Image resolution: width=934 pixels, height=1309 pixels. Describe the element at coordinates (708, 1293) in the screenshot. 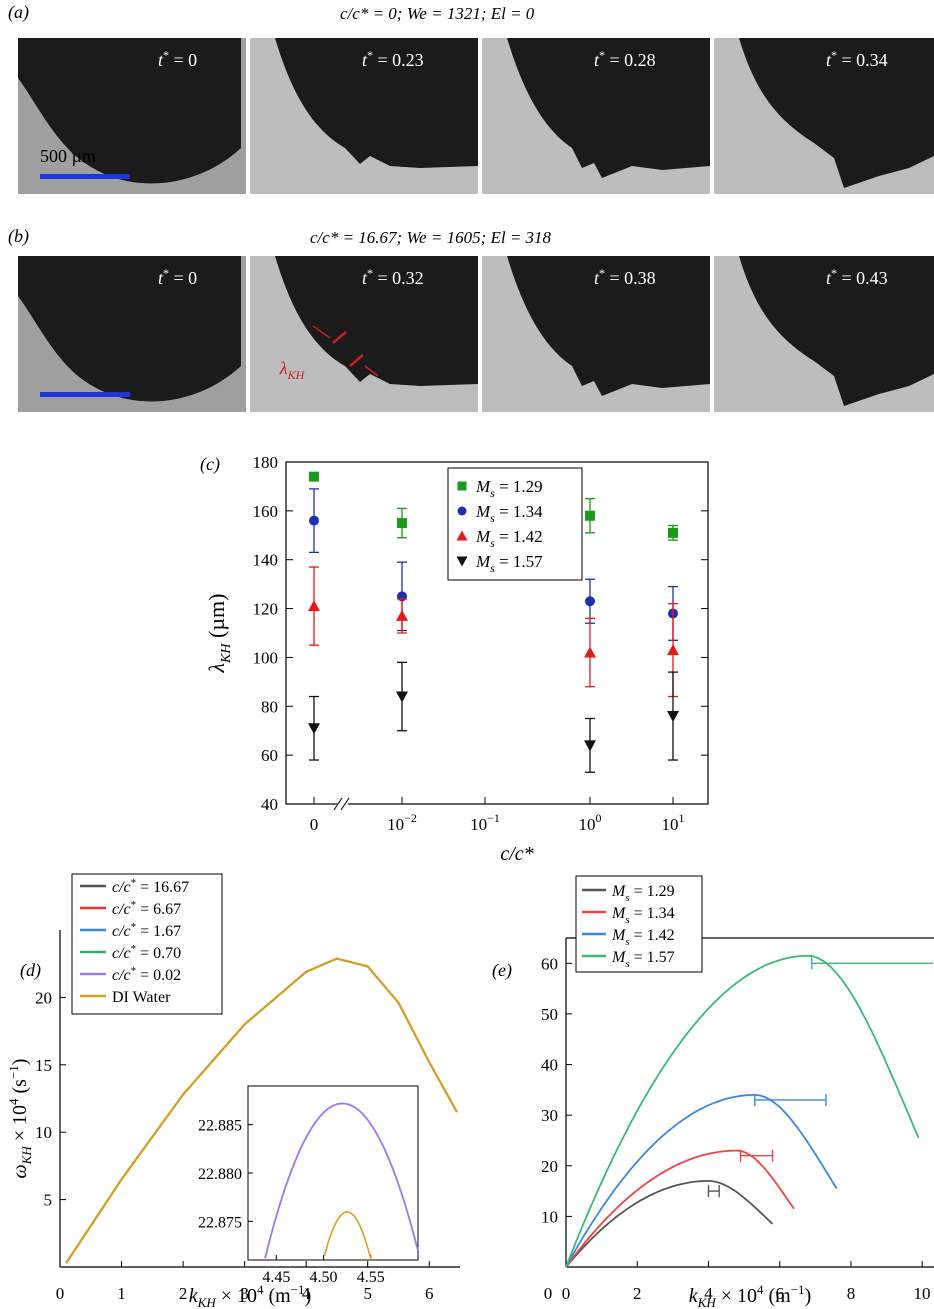

I see `x-tick-label: 4` at that location.